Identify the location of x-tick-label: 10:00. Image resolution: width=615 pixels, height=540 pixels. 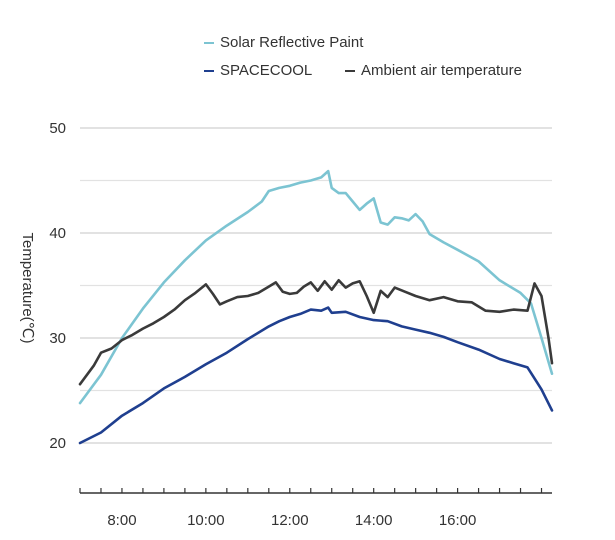
(206, 520).